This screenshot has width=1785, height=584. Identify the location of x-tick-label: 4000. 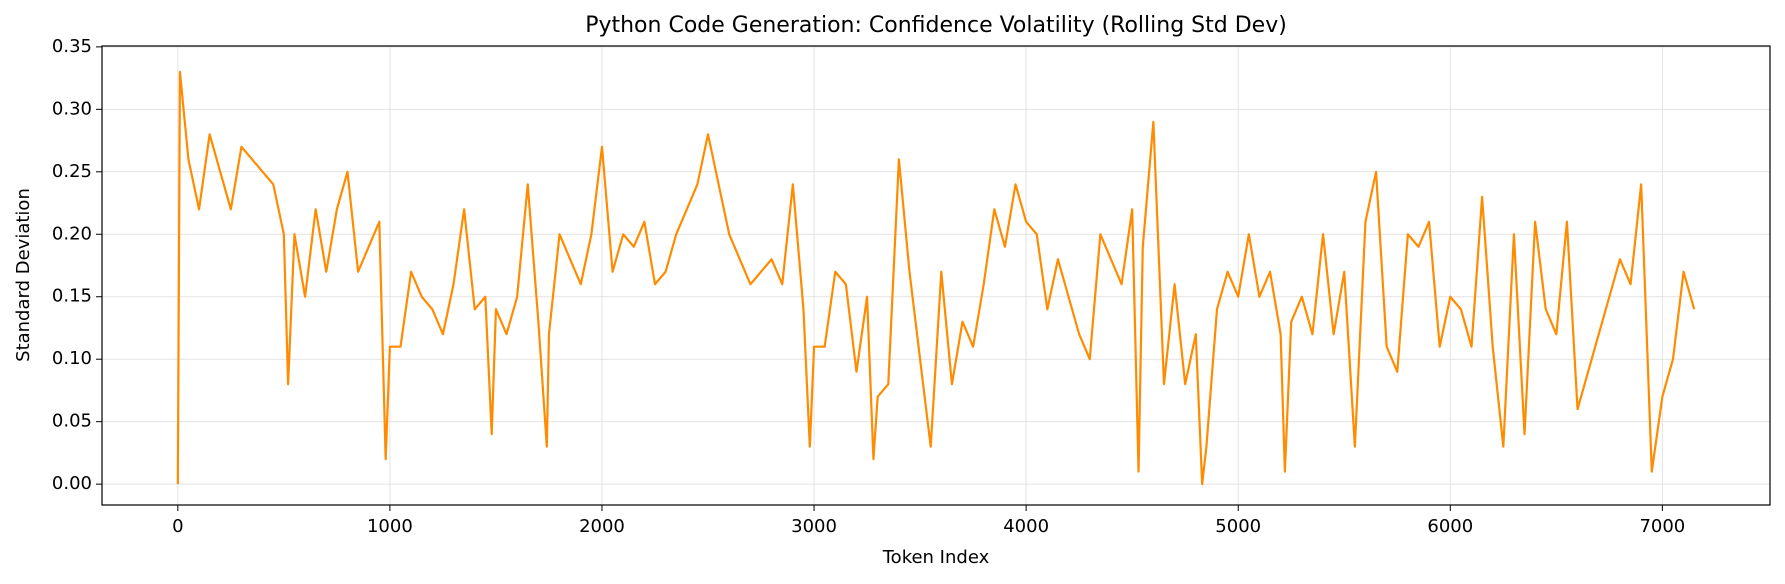
(1026, 526).